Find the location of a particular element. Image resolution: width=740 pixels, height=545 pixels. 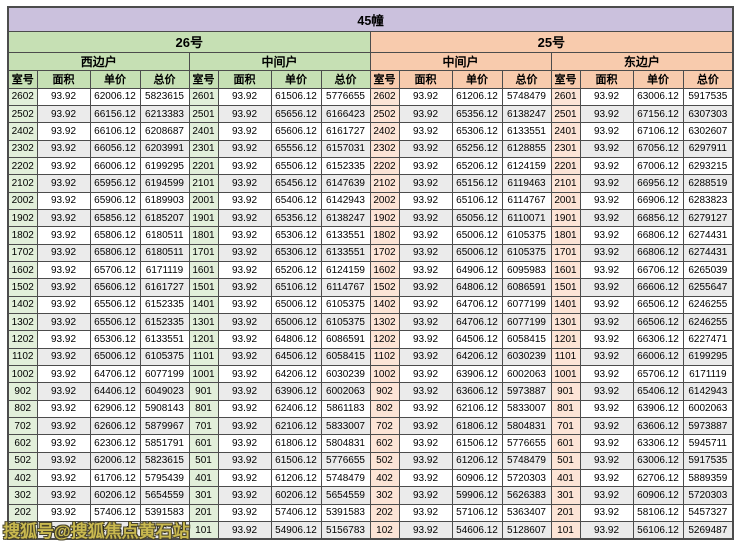

cell-room: 1701 is located at coordinates (565, 252).